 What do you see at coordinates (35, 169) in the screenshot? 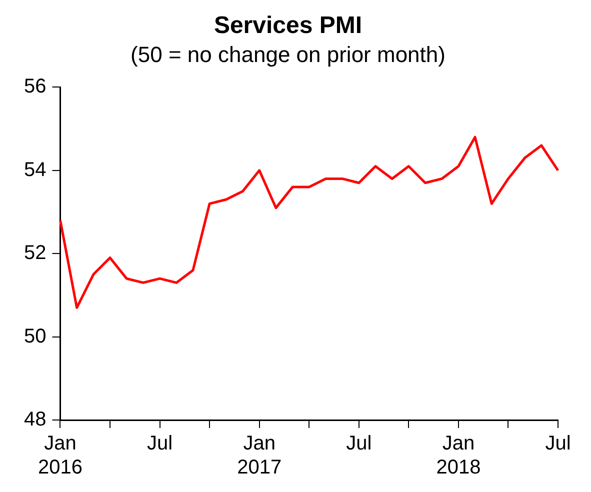
I see `y-tick-label: 54` at bounding box center [35, 169].